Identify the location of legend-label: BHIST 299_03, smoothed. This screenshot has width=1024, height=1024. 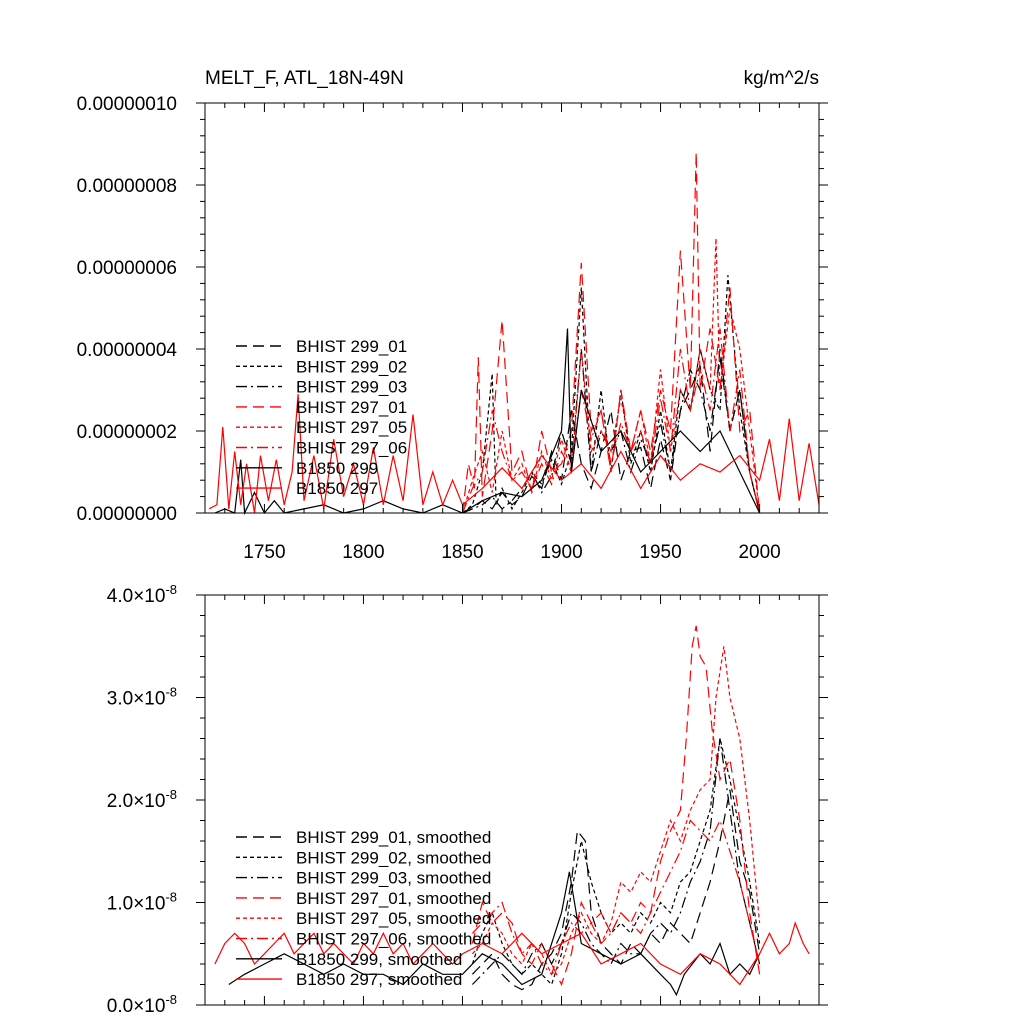
(393, 878).